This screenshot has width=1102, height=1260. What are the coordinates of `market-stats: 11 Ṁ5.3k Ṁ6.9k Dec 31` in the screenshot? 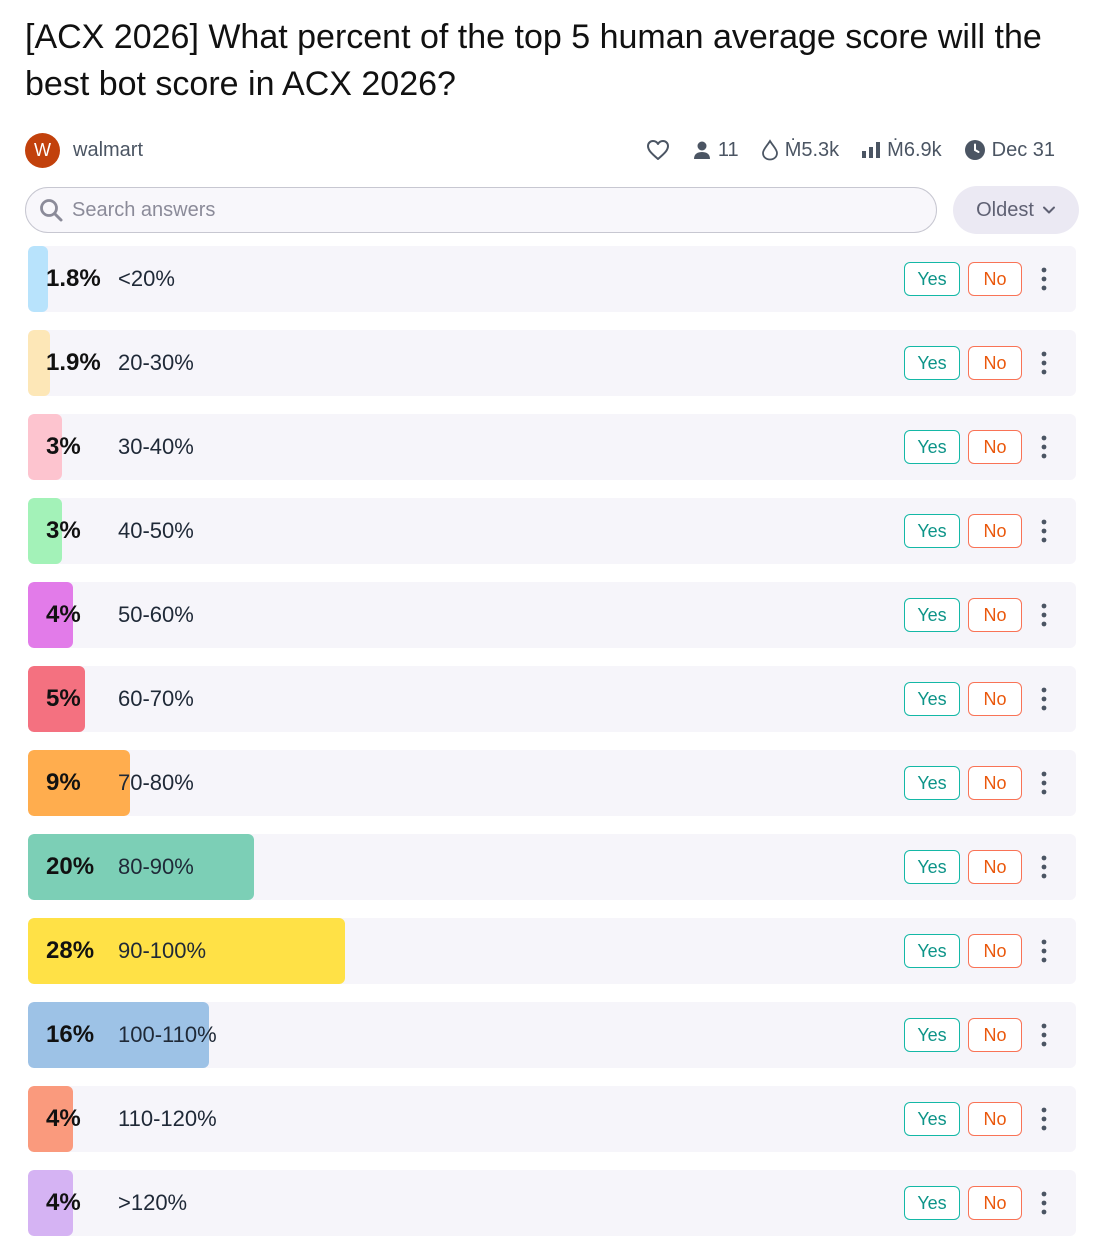 It's located at (850, 150).